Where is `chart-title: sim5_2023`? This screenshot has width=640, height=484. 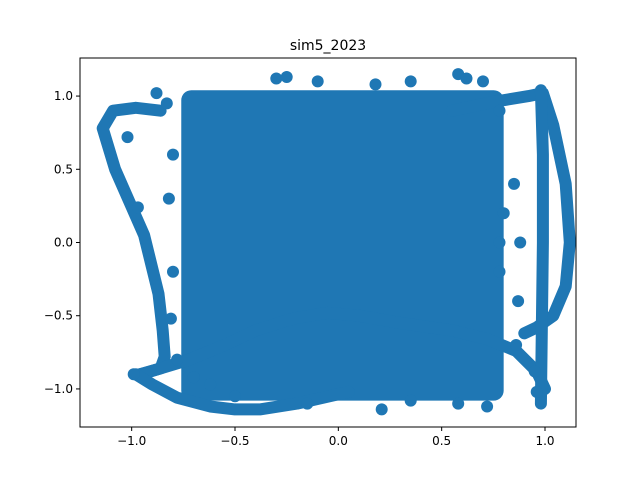 chart-title: sim5_2023 is located at coordinates (328, 46).